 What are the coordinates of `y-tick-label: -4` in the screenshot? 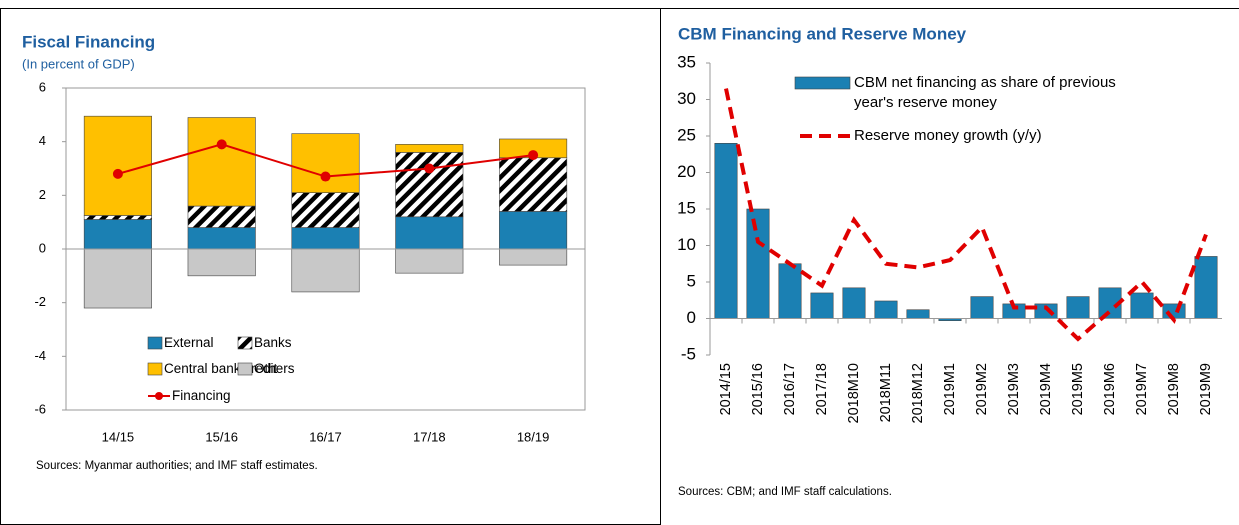 It's located at (40, 355).